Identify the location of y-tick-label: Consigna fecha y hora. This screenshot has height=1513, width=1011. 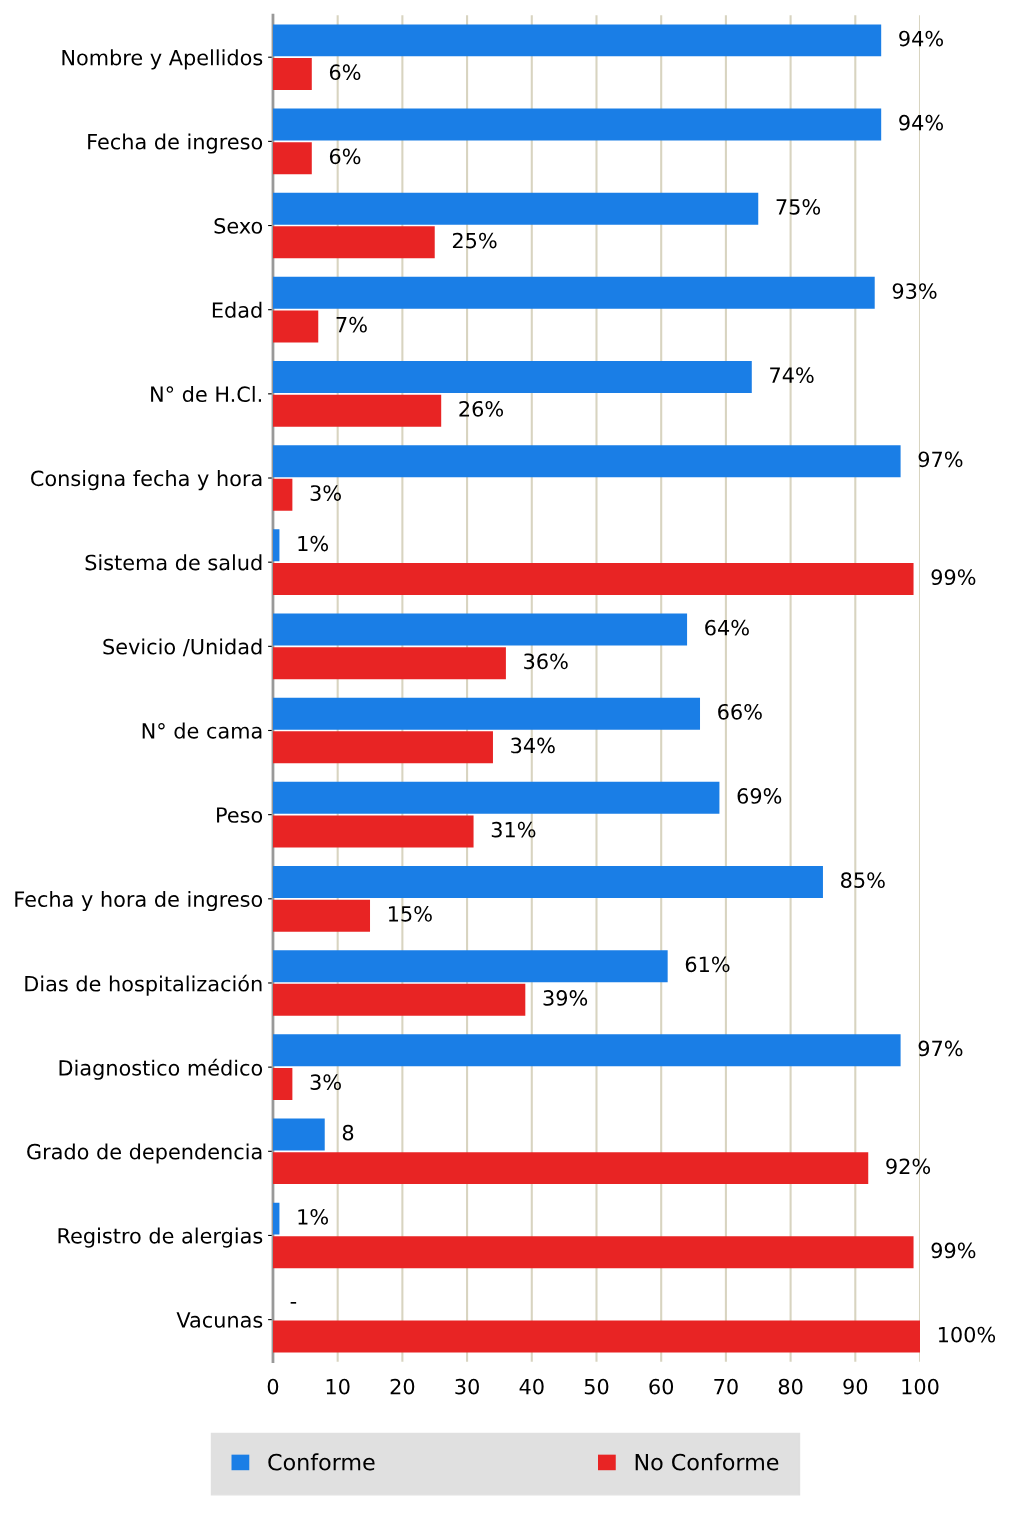
(146, 480).